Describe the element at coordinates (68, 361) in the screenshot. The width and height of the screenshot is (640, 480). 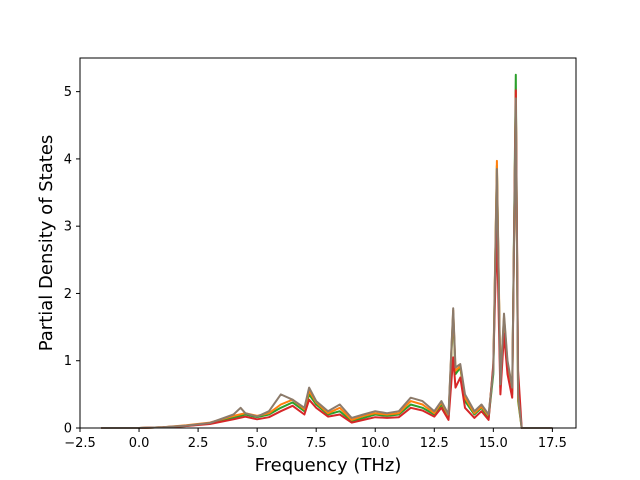
I see `y-tick-label: 1` at that location.